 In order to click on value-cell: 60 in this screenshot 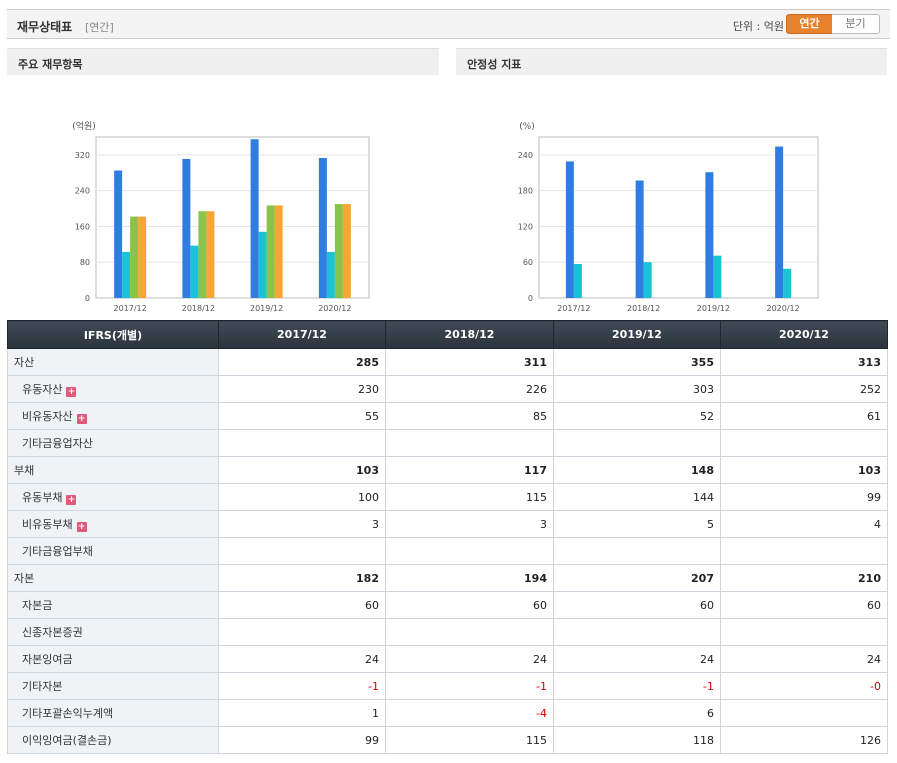, I will do `click(804, 605)`.